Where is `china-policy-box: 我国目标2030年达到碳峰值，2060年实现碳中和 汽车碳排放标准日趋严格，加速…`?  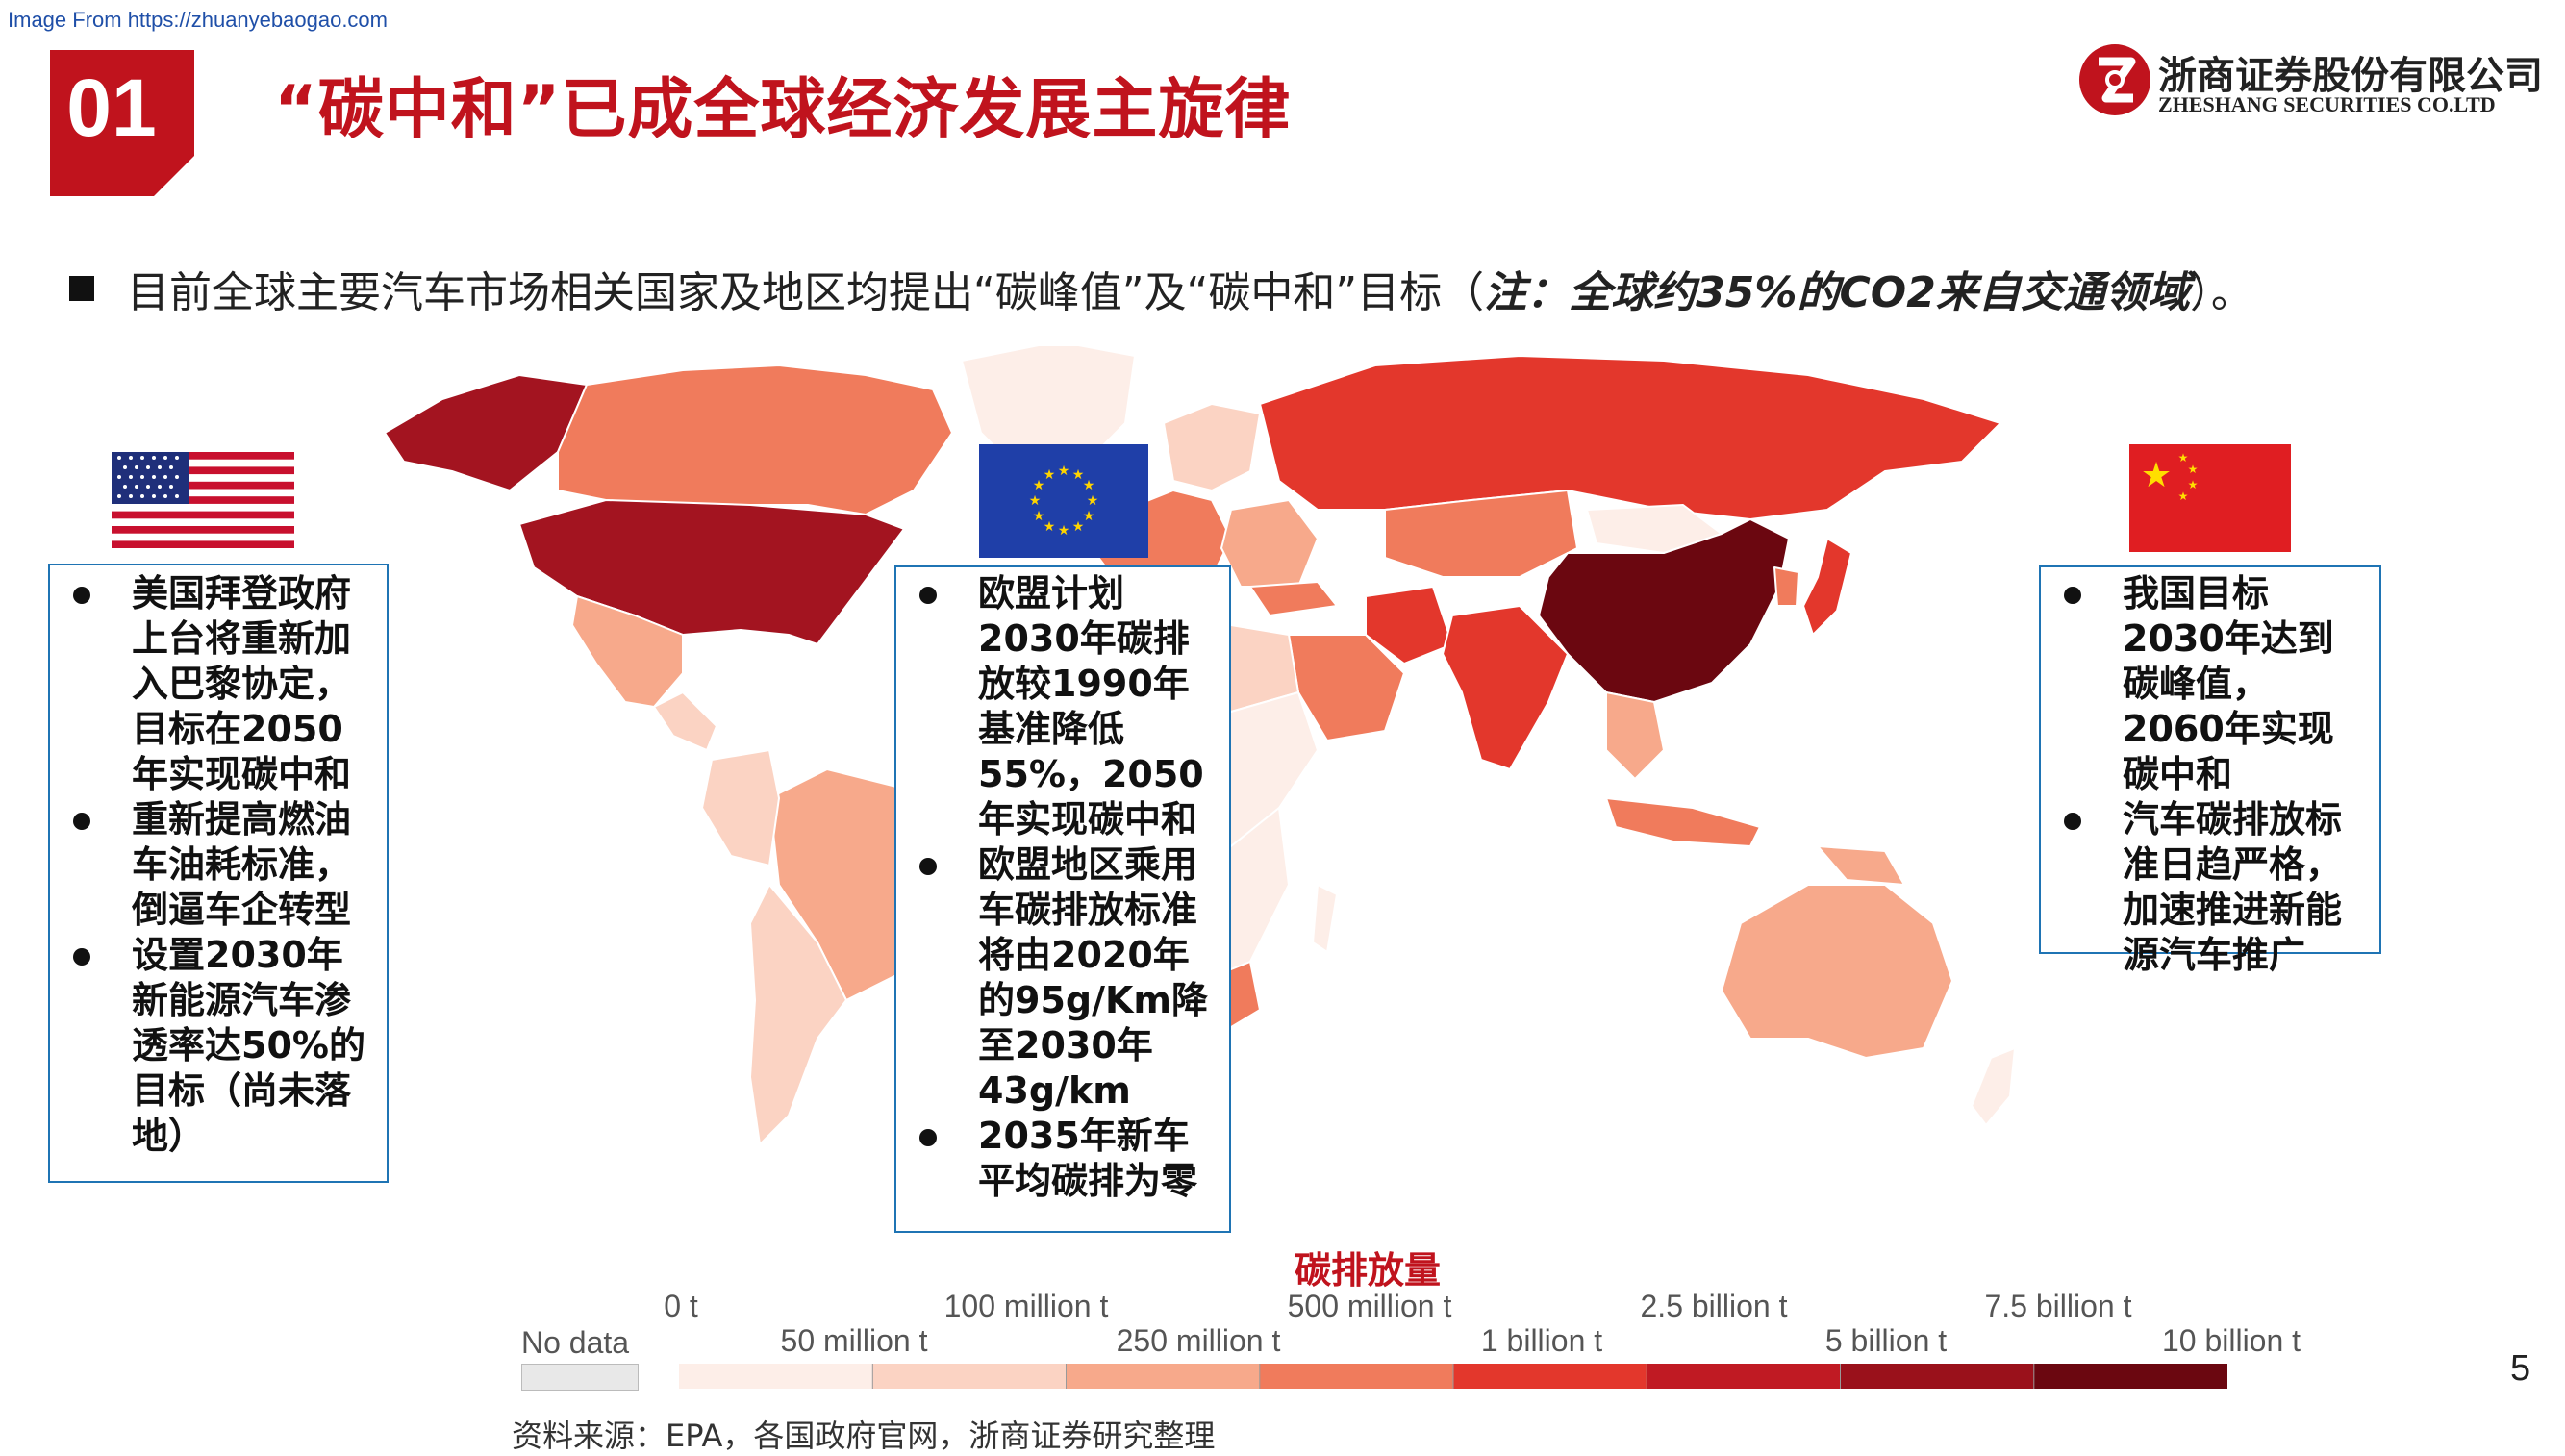
china-policy-box: 我国目标2030年达到碳峰值，2060年实现碳中和 汽车碳排放标准日趋严格，加速… is located at coordinates (2210, 759).